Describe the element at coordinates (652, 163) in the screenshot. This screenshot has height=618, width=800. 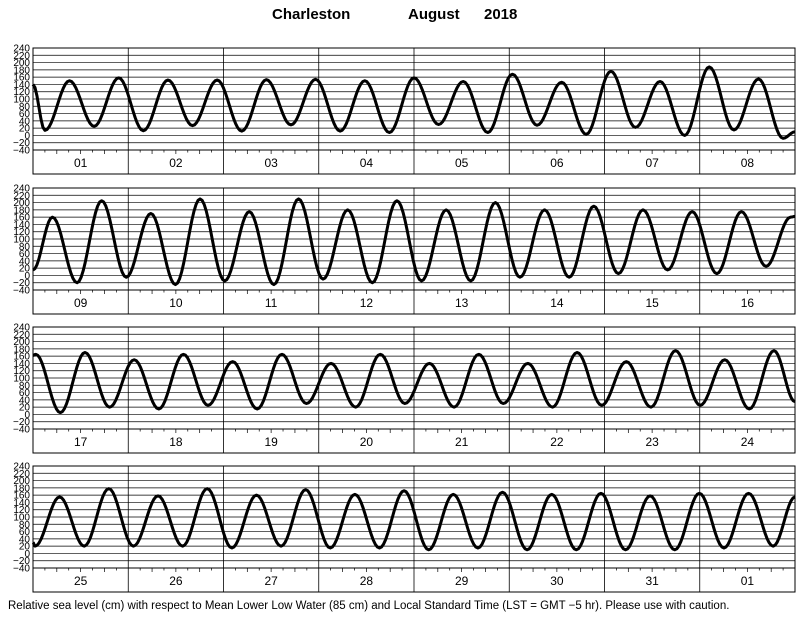
I see `day-label: 07` at that location.